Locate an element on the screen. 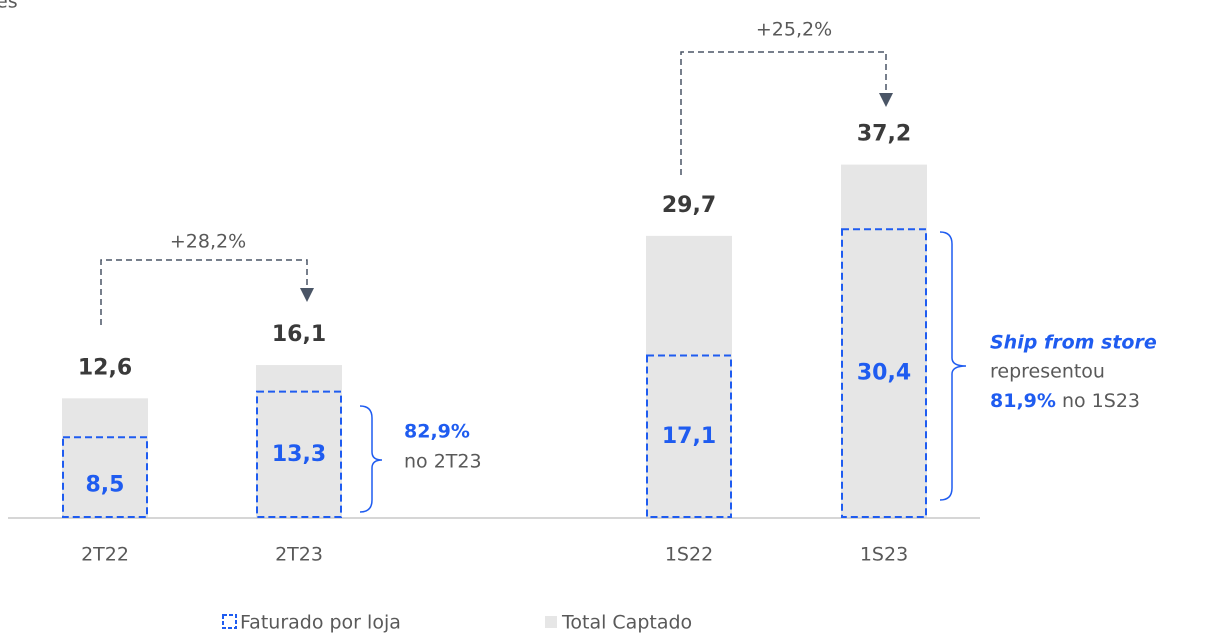 The width and height of the screenshot is (1213, 637). faturado-label: 30,4 is located at coordinates (884, 373).